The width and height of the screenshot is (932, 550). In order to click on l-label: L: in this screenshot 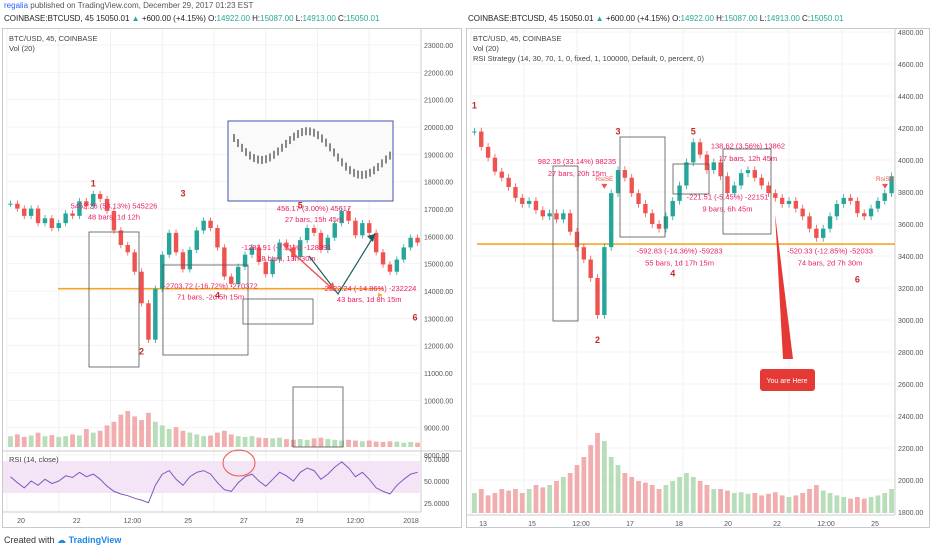, I will do `click(299, 18)`.